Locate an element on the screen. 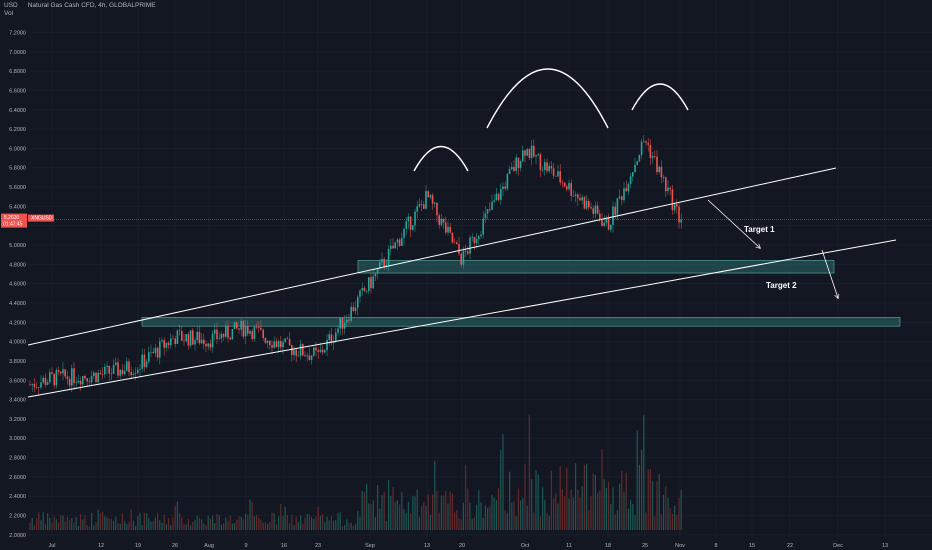 The height and width of the screenshot is (550, 932). volume-label: Vol is located at coordinates (9, 13).